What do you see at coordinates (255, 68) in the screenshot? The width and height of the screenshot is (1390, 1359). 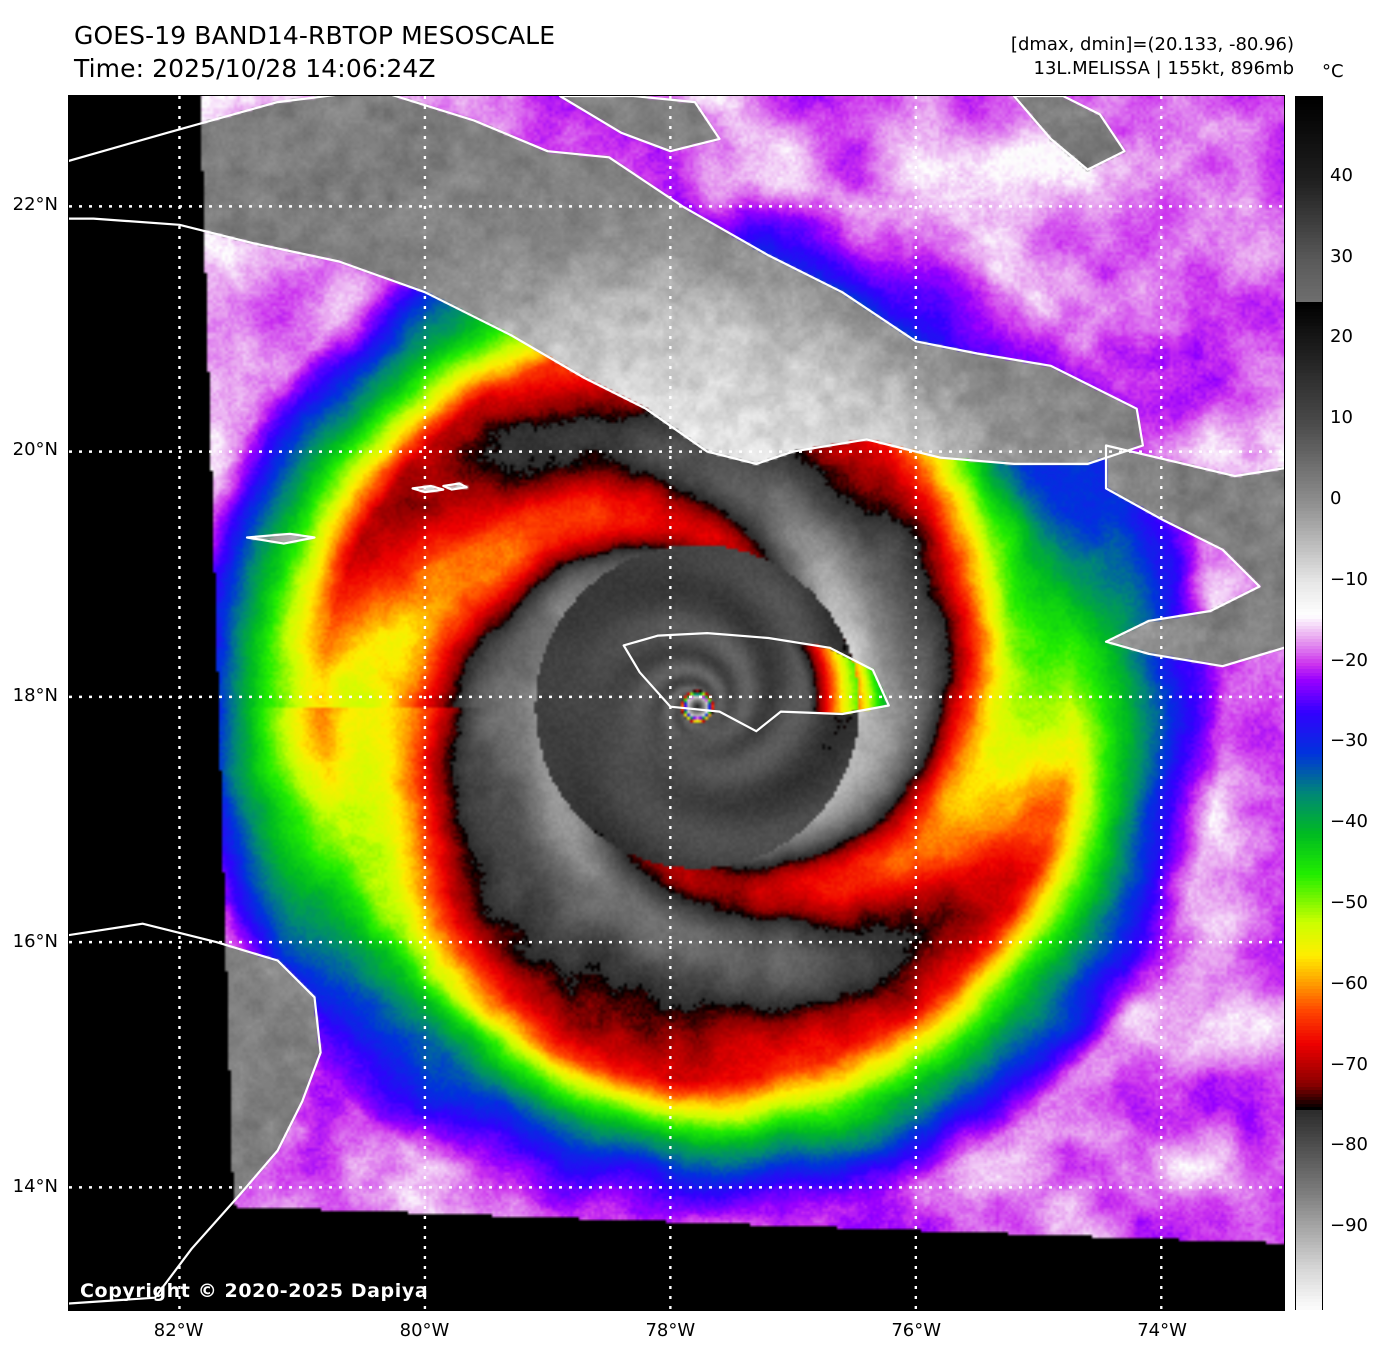 I see `timestamp-label: Time: 2025/10/28 14:06:24Z` at bounding box center [255, 68].